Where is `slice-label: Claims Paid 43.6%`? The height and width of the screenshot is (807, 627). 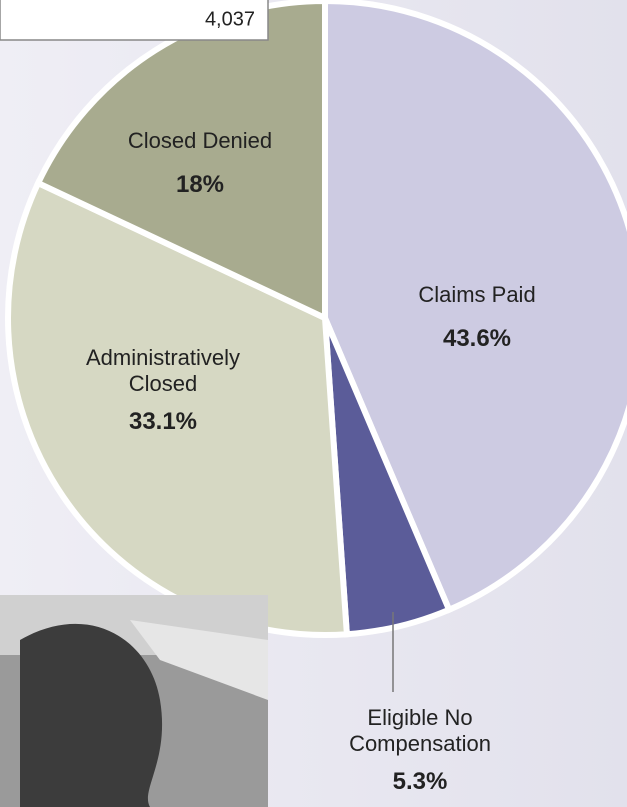 slice-label: Claims Paid 43.6% is located at coordinates (477, 317).